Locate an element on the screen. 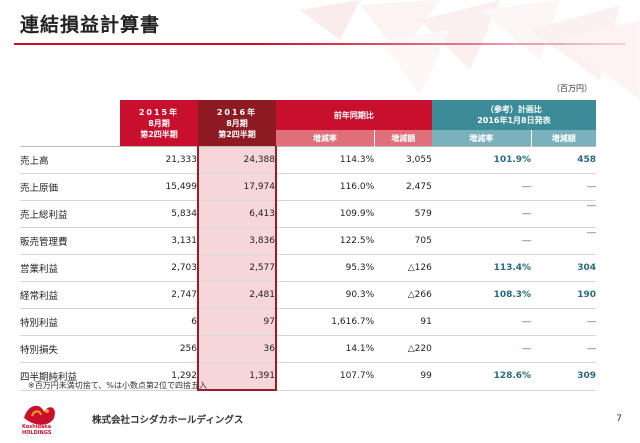 The width and height of the screenshot is (640, 443). table-row: 営業利益 2,703 2,577 95.3% △126 113.4% 304 is located at coordinates (308, 268).